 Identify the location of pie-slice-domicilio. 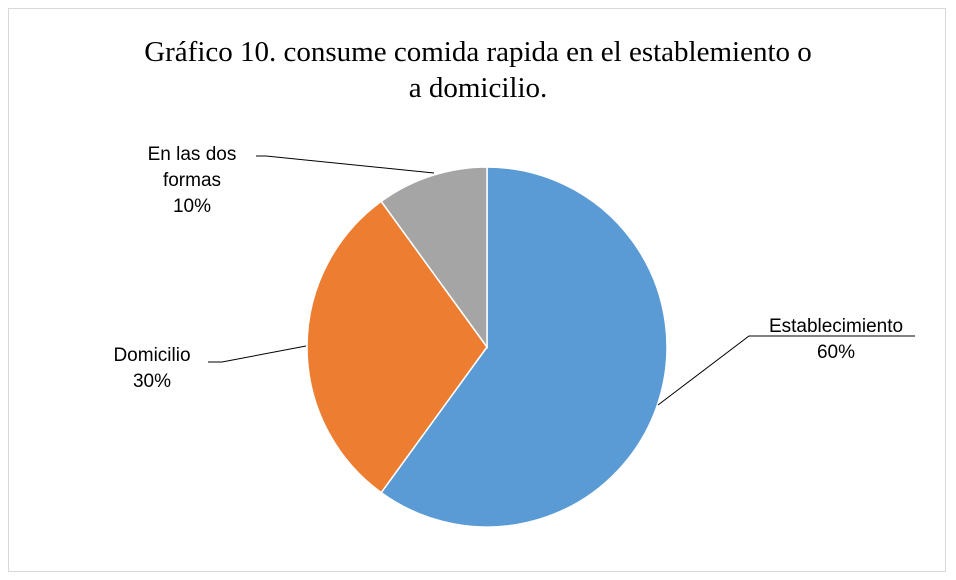
(397, 347).